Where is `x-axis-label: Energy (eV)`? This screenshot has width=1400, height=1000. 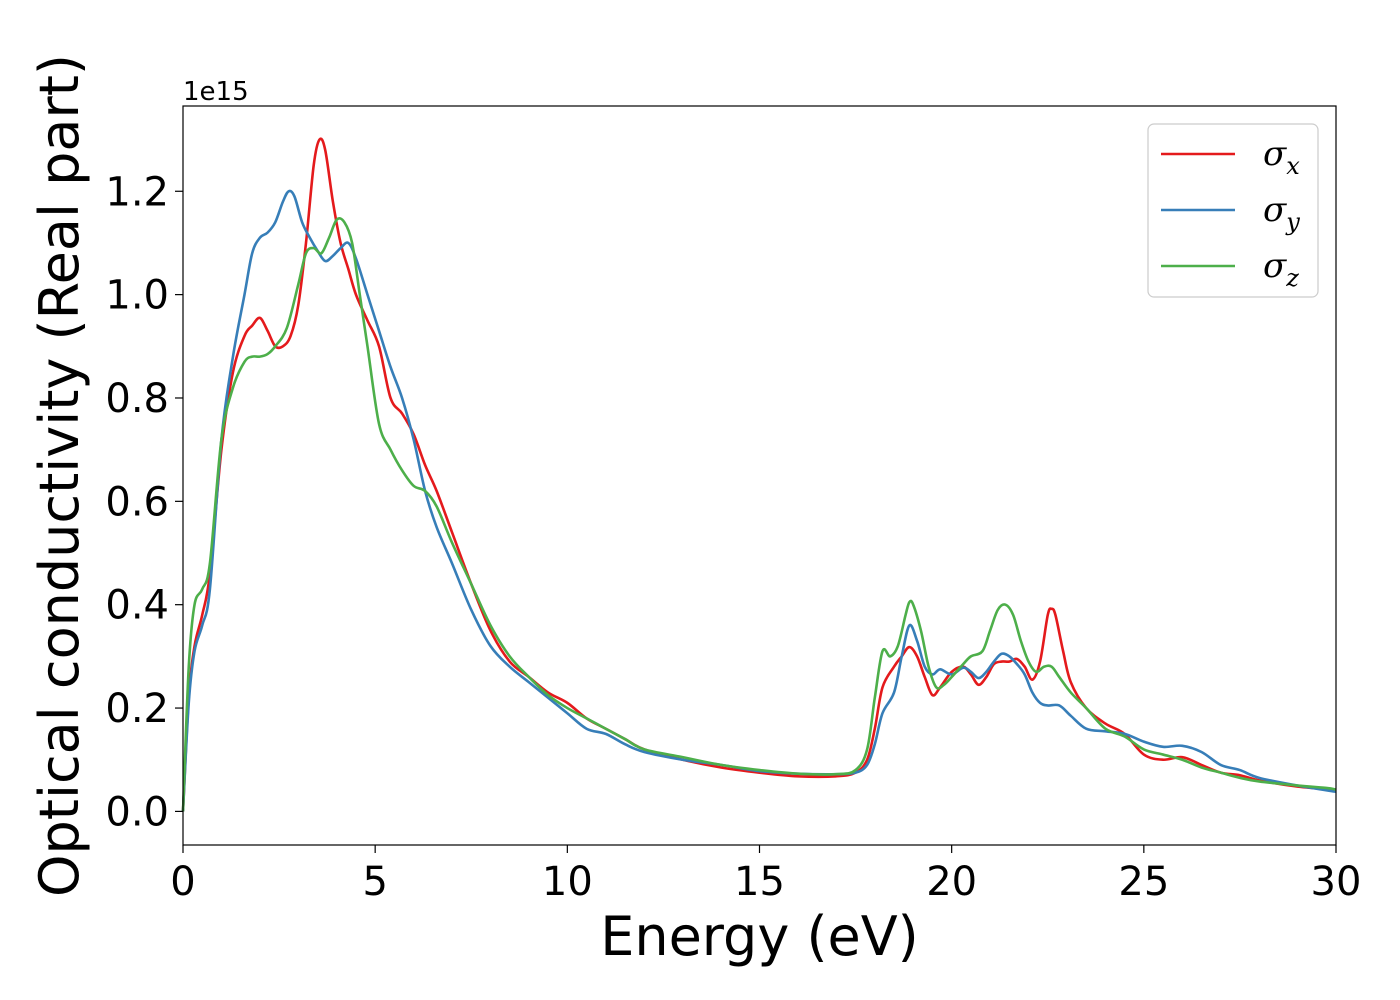
x-axis-label: Energy (eV) is located at coordinates (759, 936).